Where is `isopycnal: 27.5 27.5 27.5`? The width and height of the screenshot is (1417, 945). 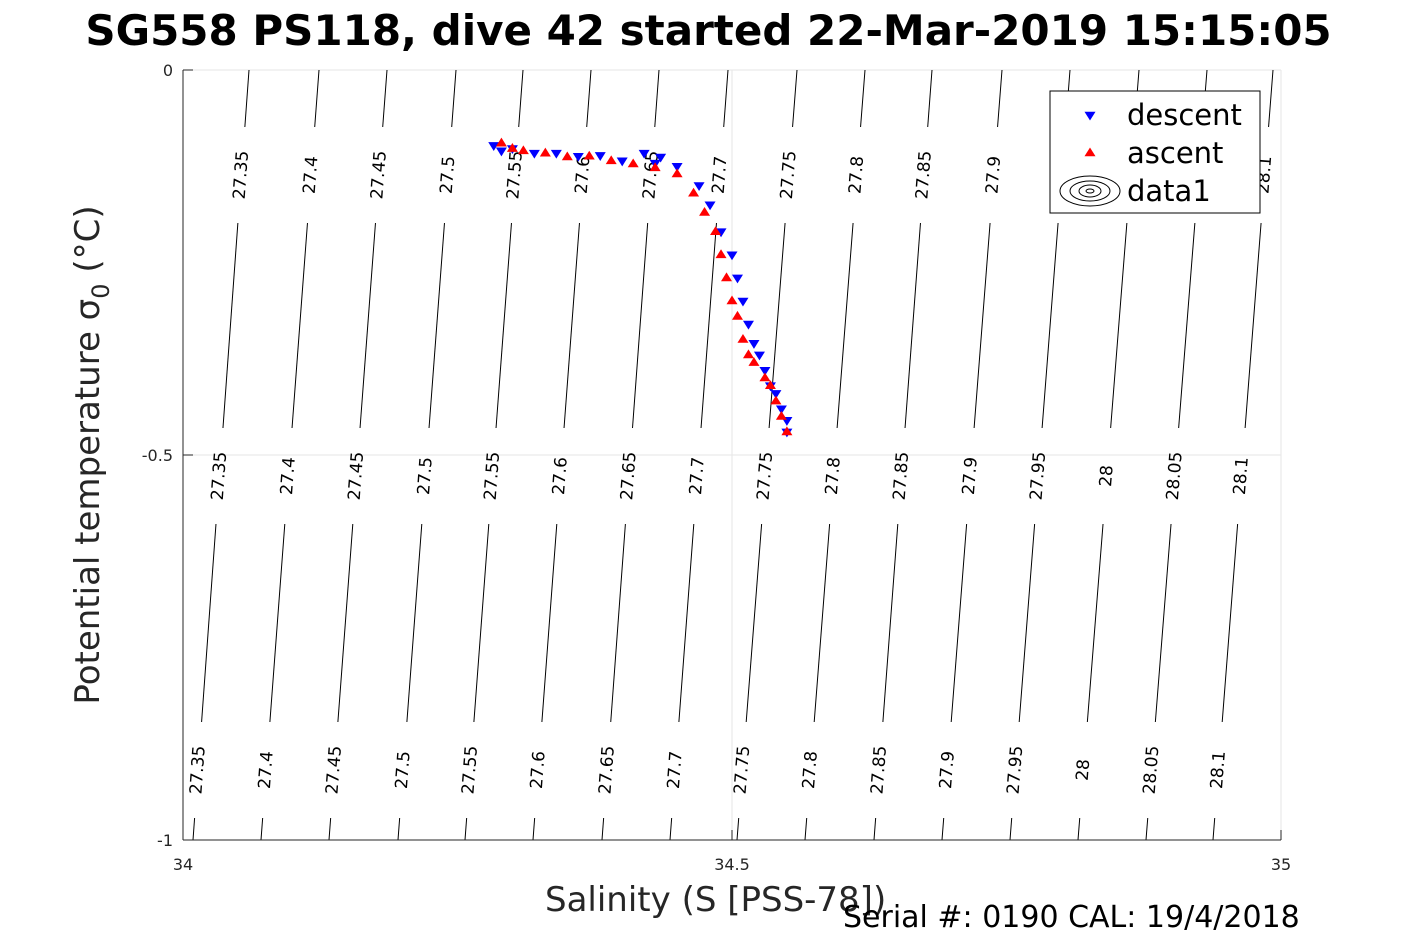
isopycnal: 27.5 27.5 27.5 is located at coordinates (426, 455).